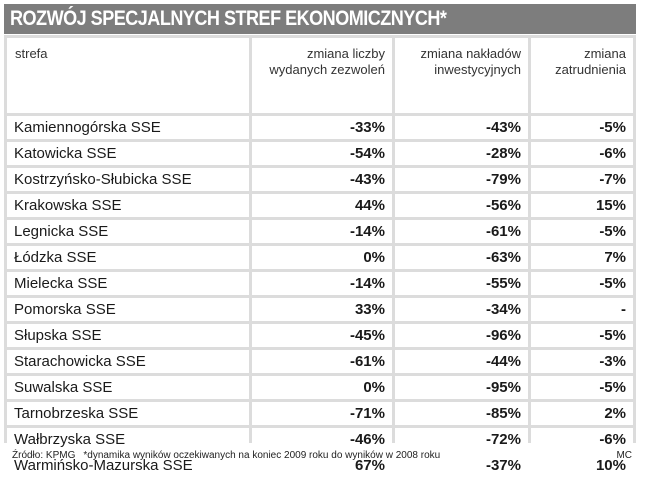  I want to click on header-investment-line1: zmiana nakładów, so click(470, 53).